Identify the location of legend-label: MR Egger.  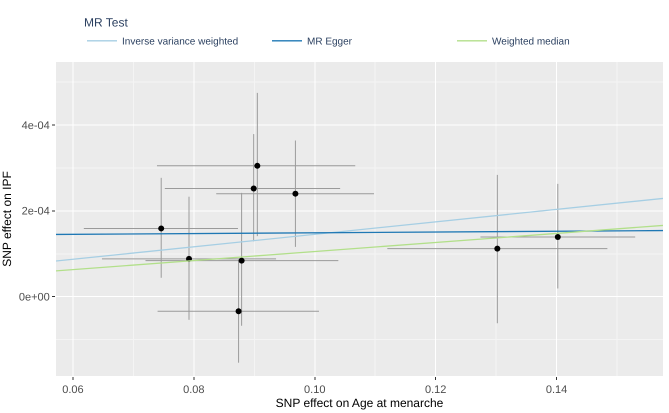
(330, 42).